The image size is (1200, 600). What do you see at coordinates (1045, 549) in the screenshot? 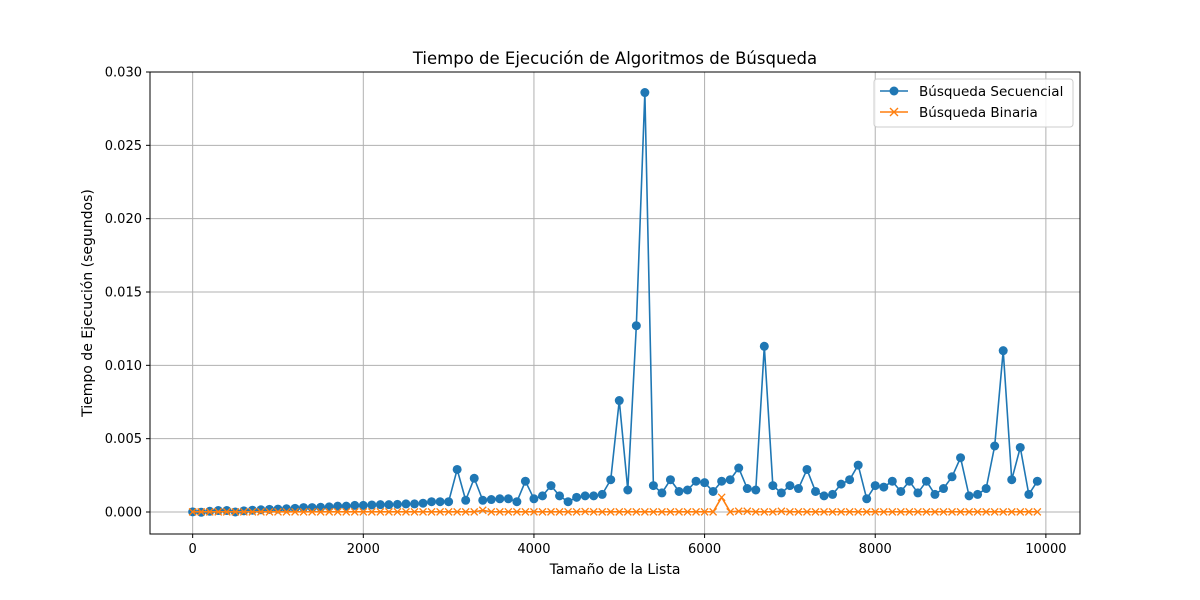
I see `x-tick-label: 10000` at bounding box center [1045, 549].